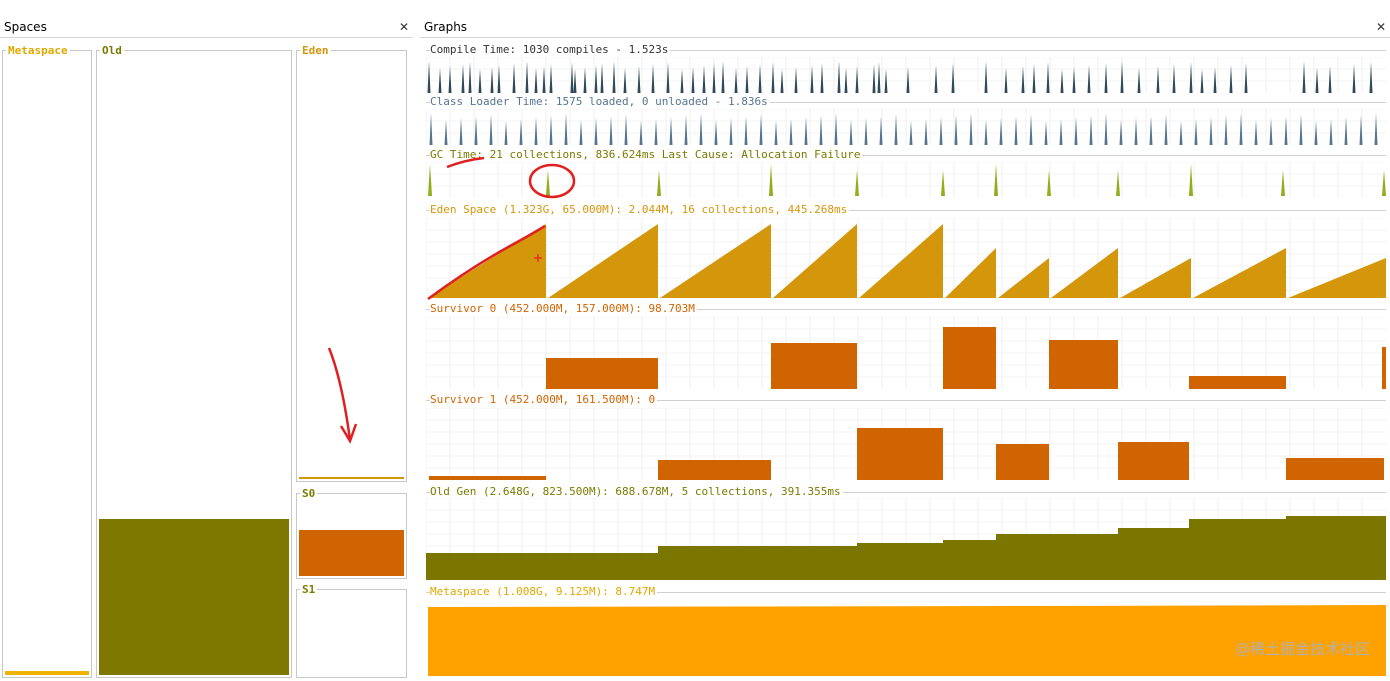  I want to click on gc-time-graph, so click(906, 180).